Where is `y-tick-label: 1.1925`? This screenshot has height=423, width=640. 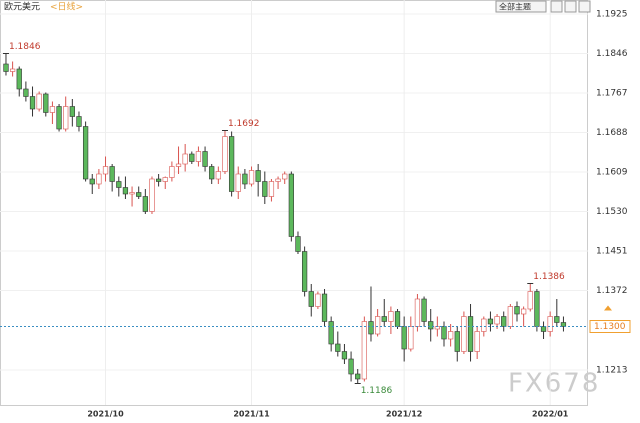 y-tick-label: 1.1925 is located at coordinates (612, 15).